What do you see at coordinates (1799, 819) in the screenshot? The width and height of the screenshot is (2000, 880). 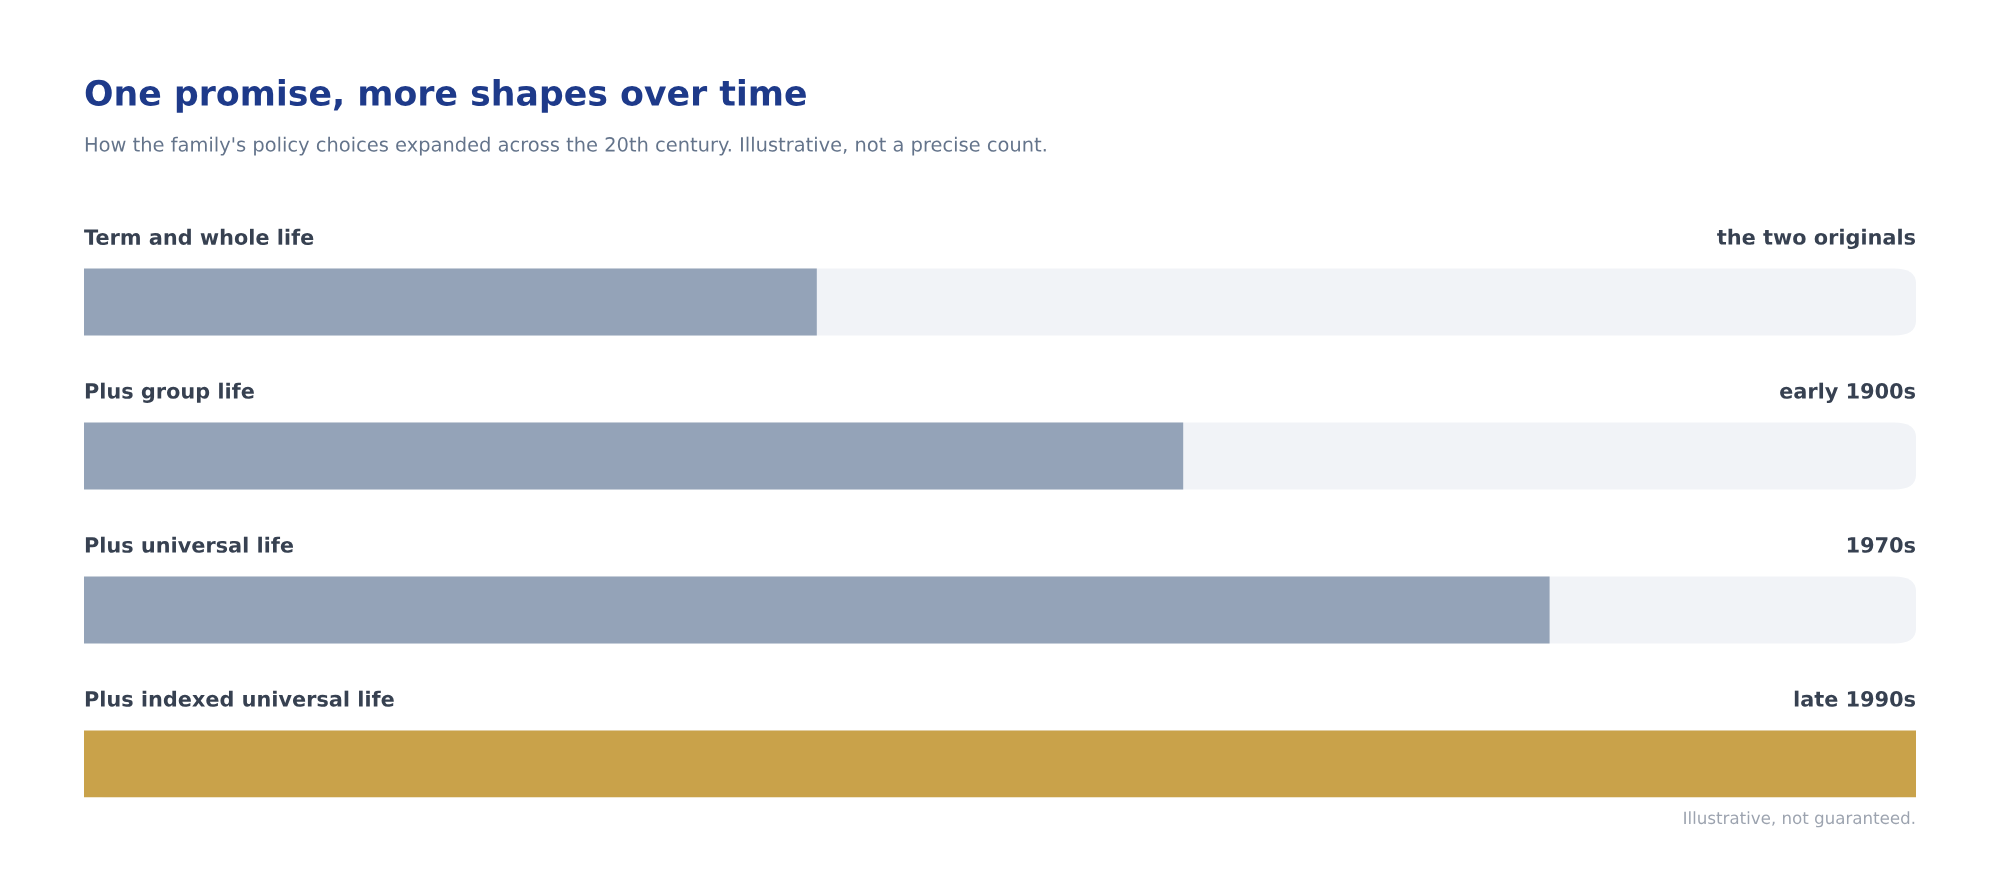 I see `text: Illustrative, not guaranteed.` at bounding box center [1799, 819].